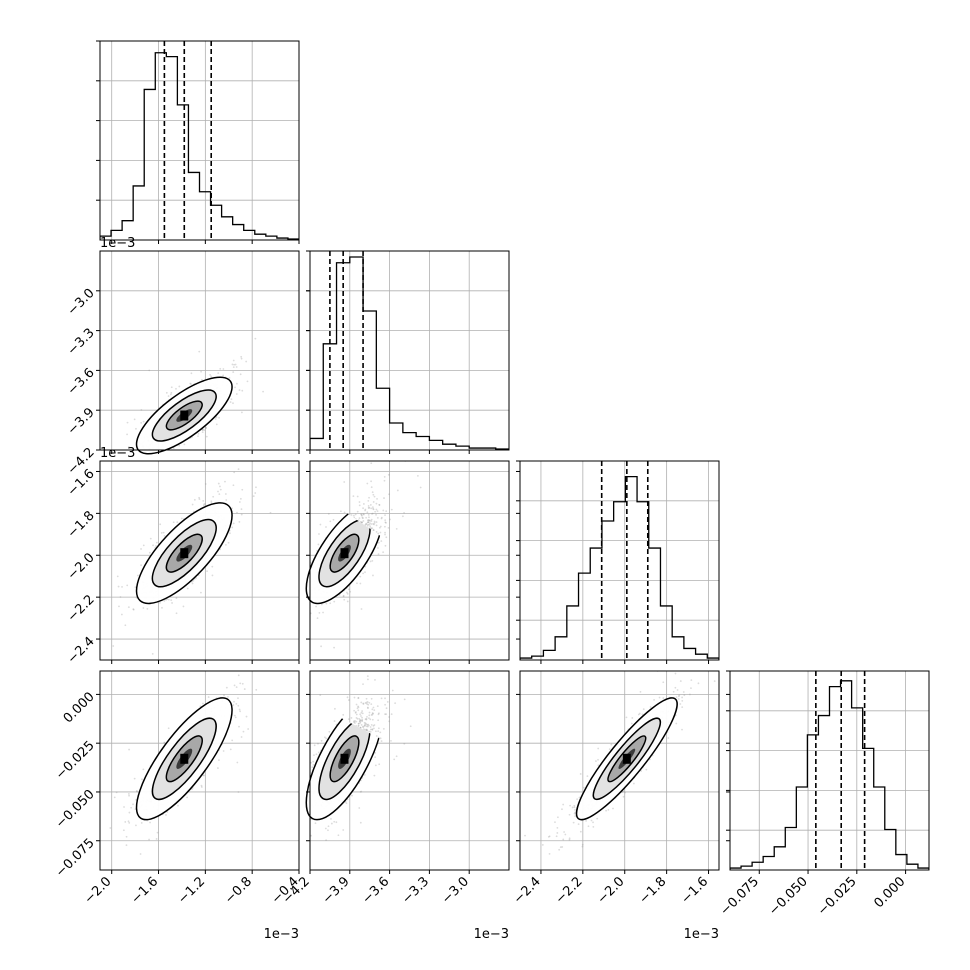 This screenshot has height=970, width=970. What do you see at coordinates (281, 934) in the screenshot?
I see `x-offset-label: 1e−3` at bounding box center [281, 934].